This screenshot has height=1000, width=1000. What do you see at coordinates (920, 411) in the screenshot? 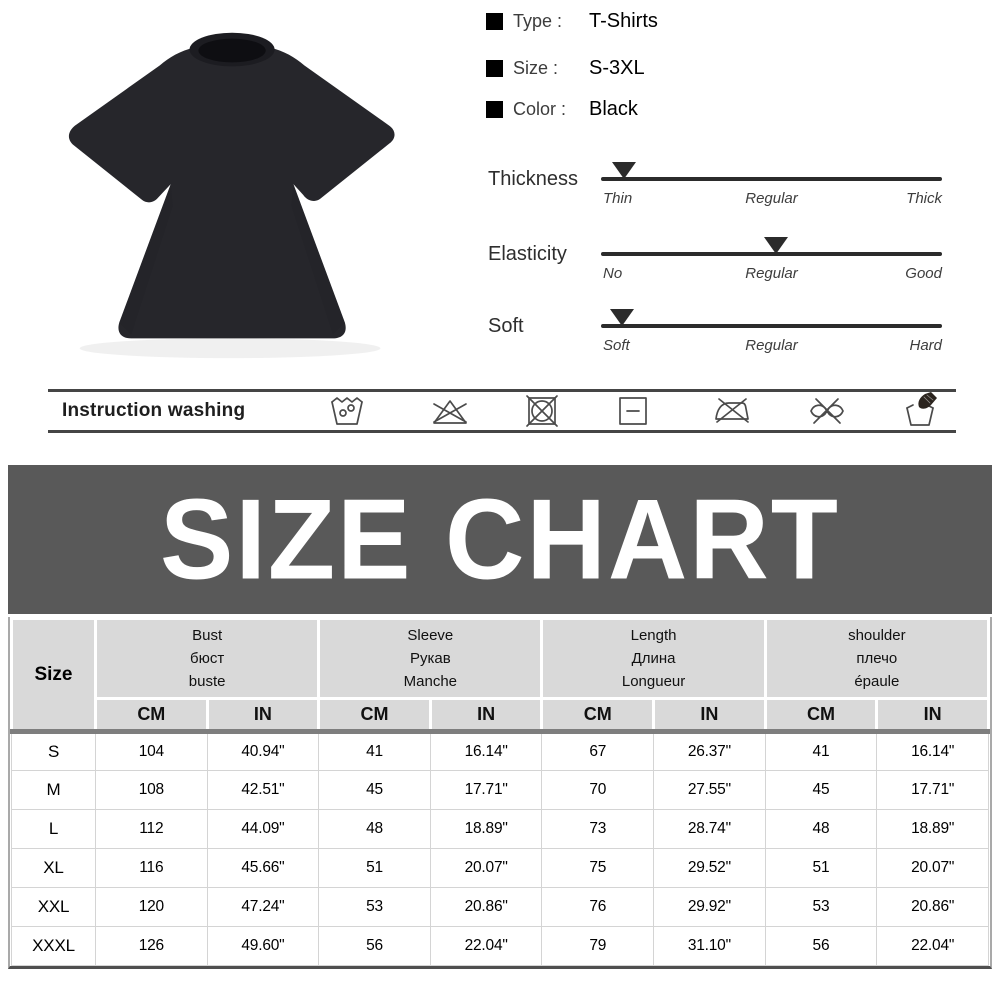
I see `hand-wash-icon` at bounding box center [920, 411].